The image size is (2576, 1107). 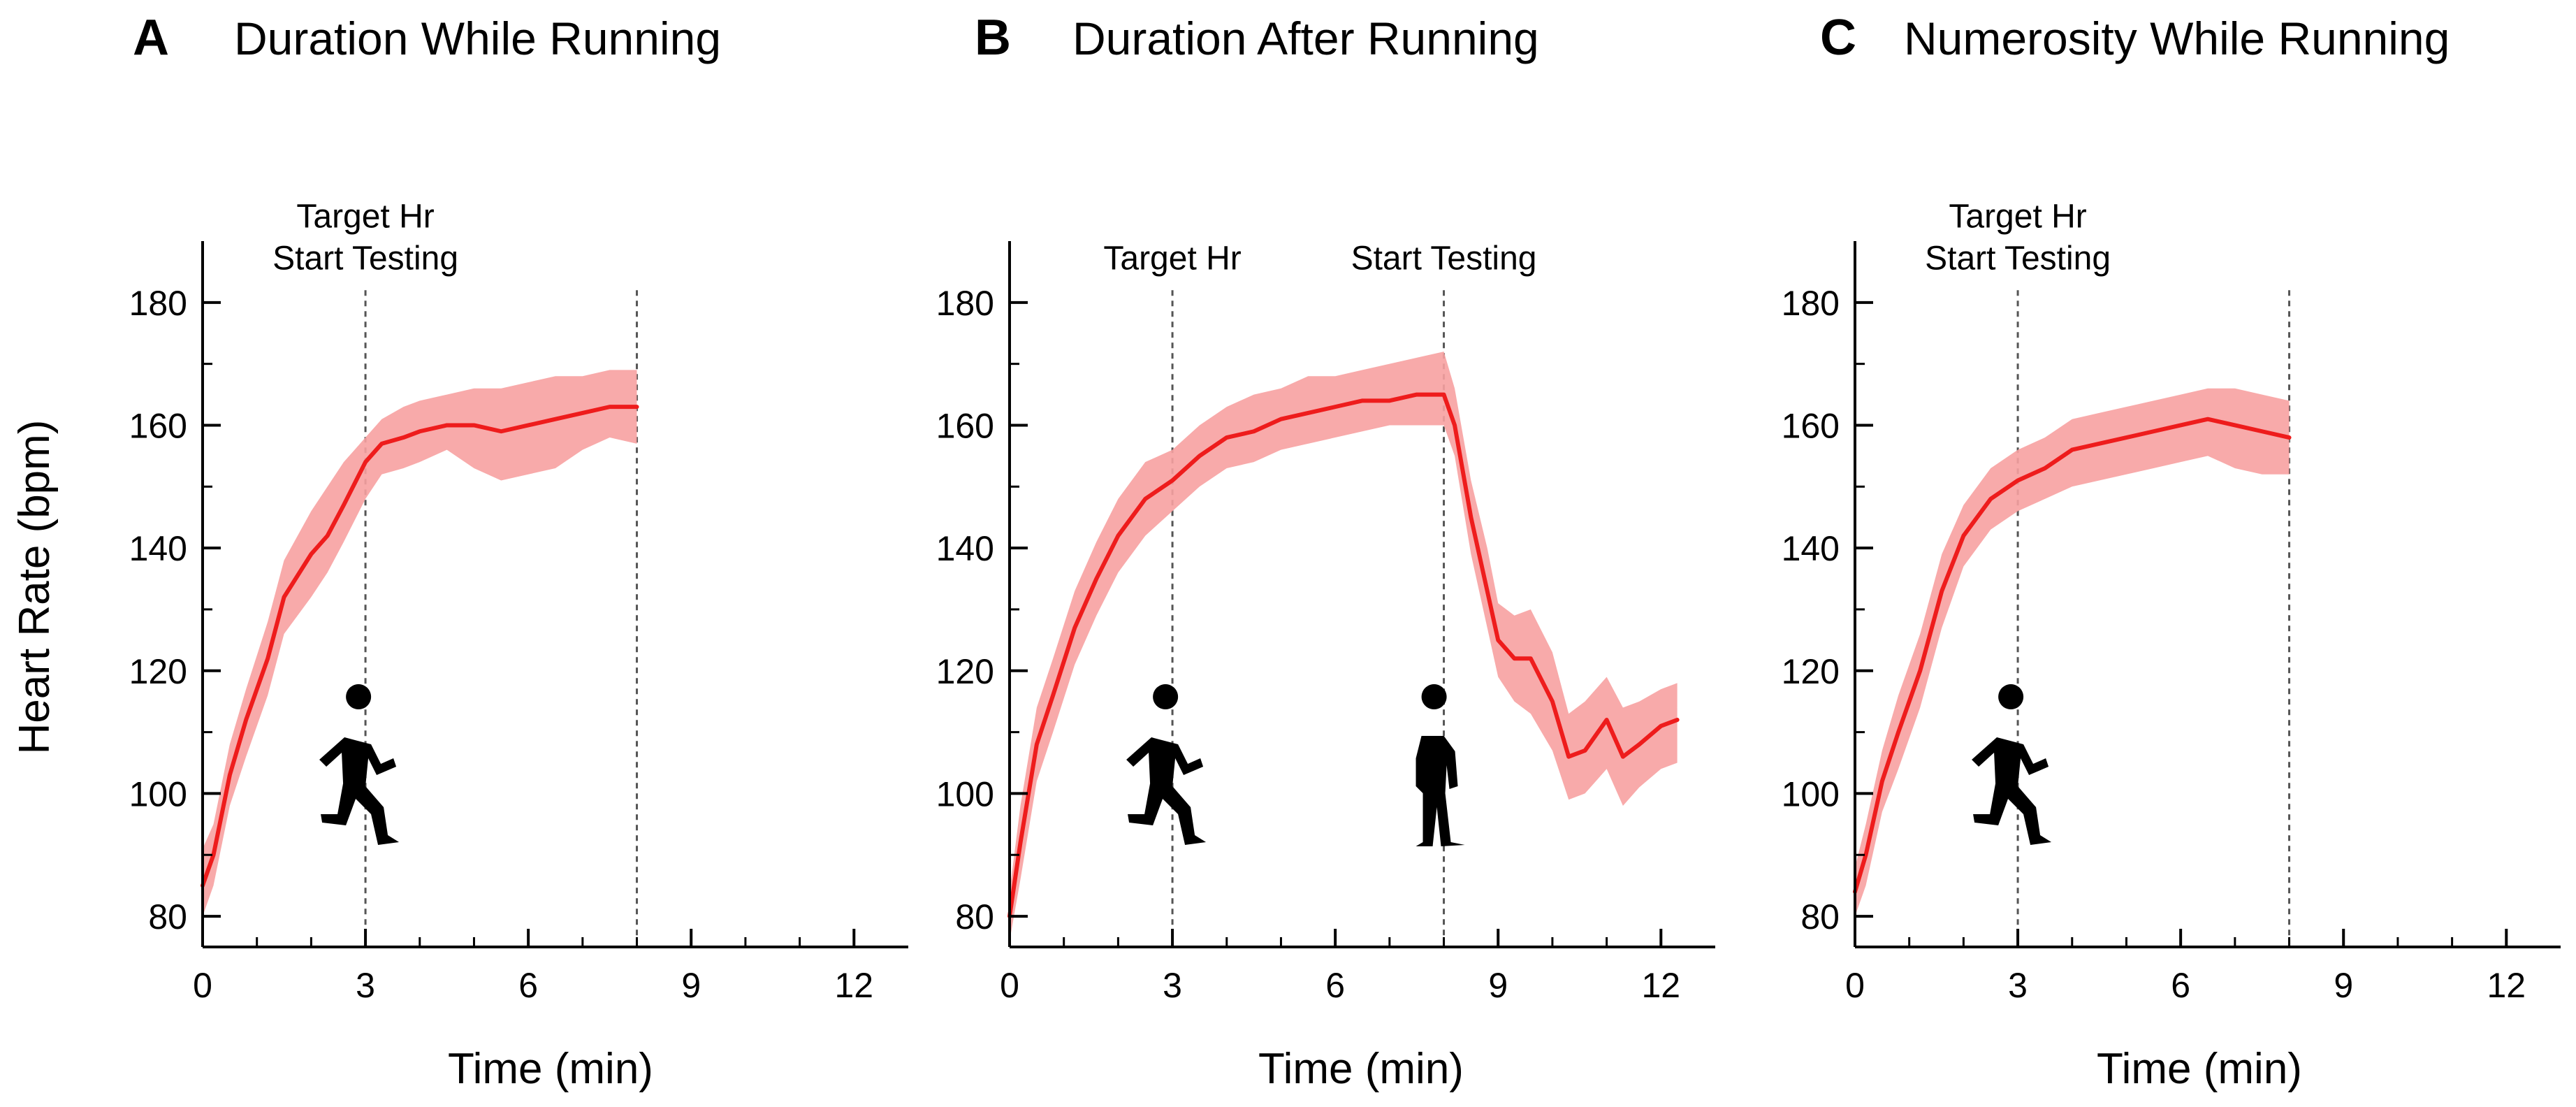 I want to click on walker-icon, so click(x=1440, y=765).